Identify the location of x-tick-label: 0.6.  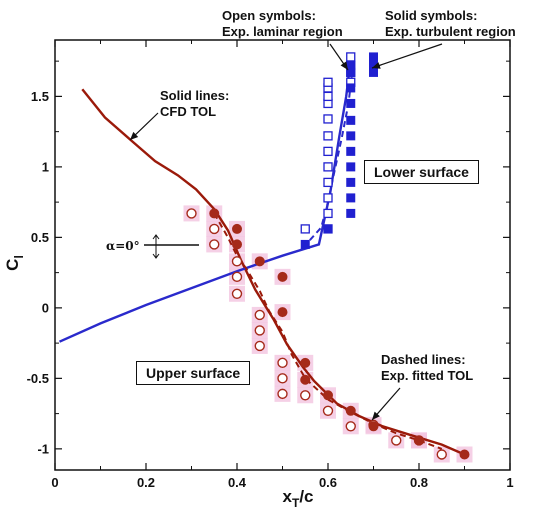
(328, 482).